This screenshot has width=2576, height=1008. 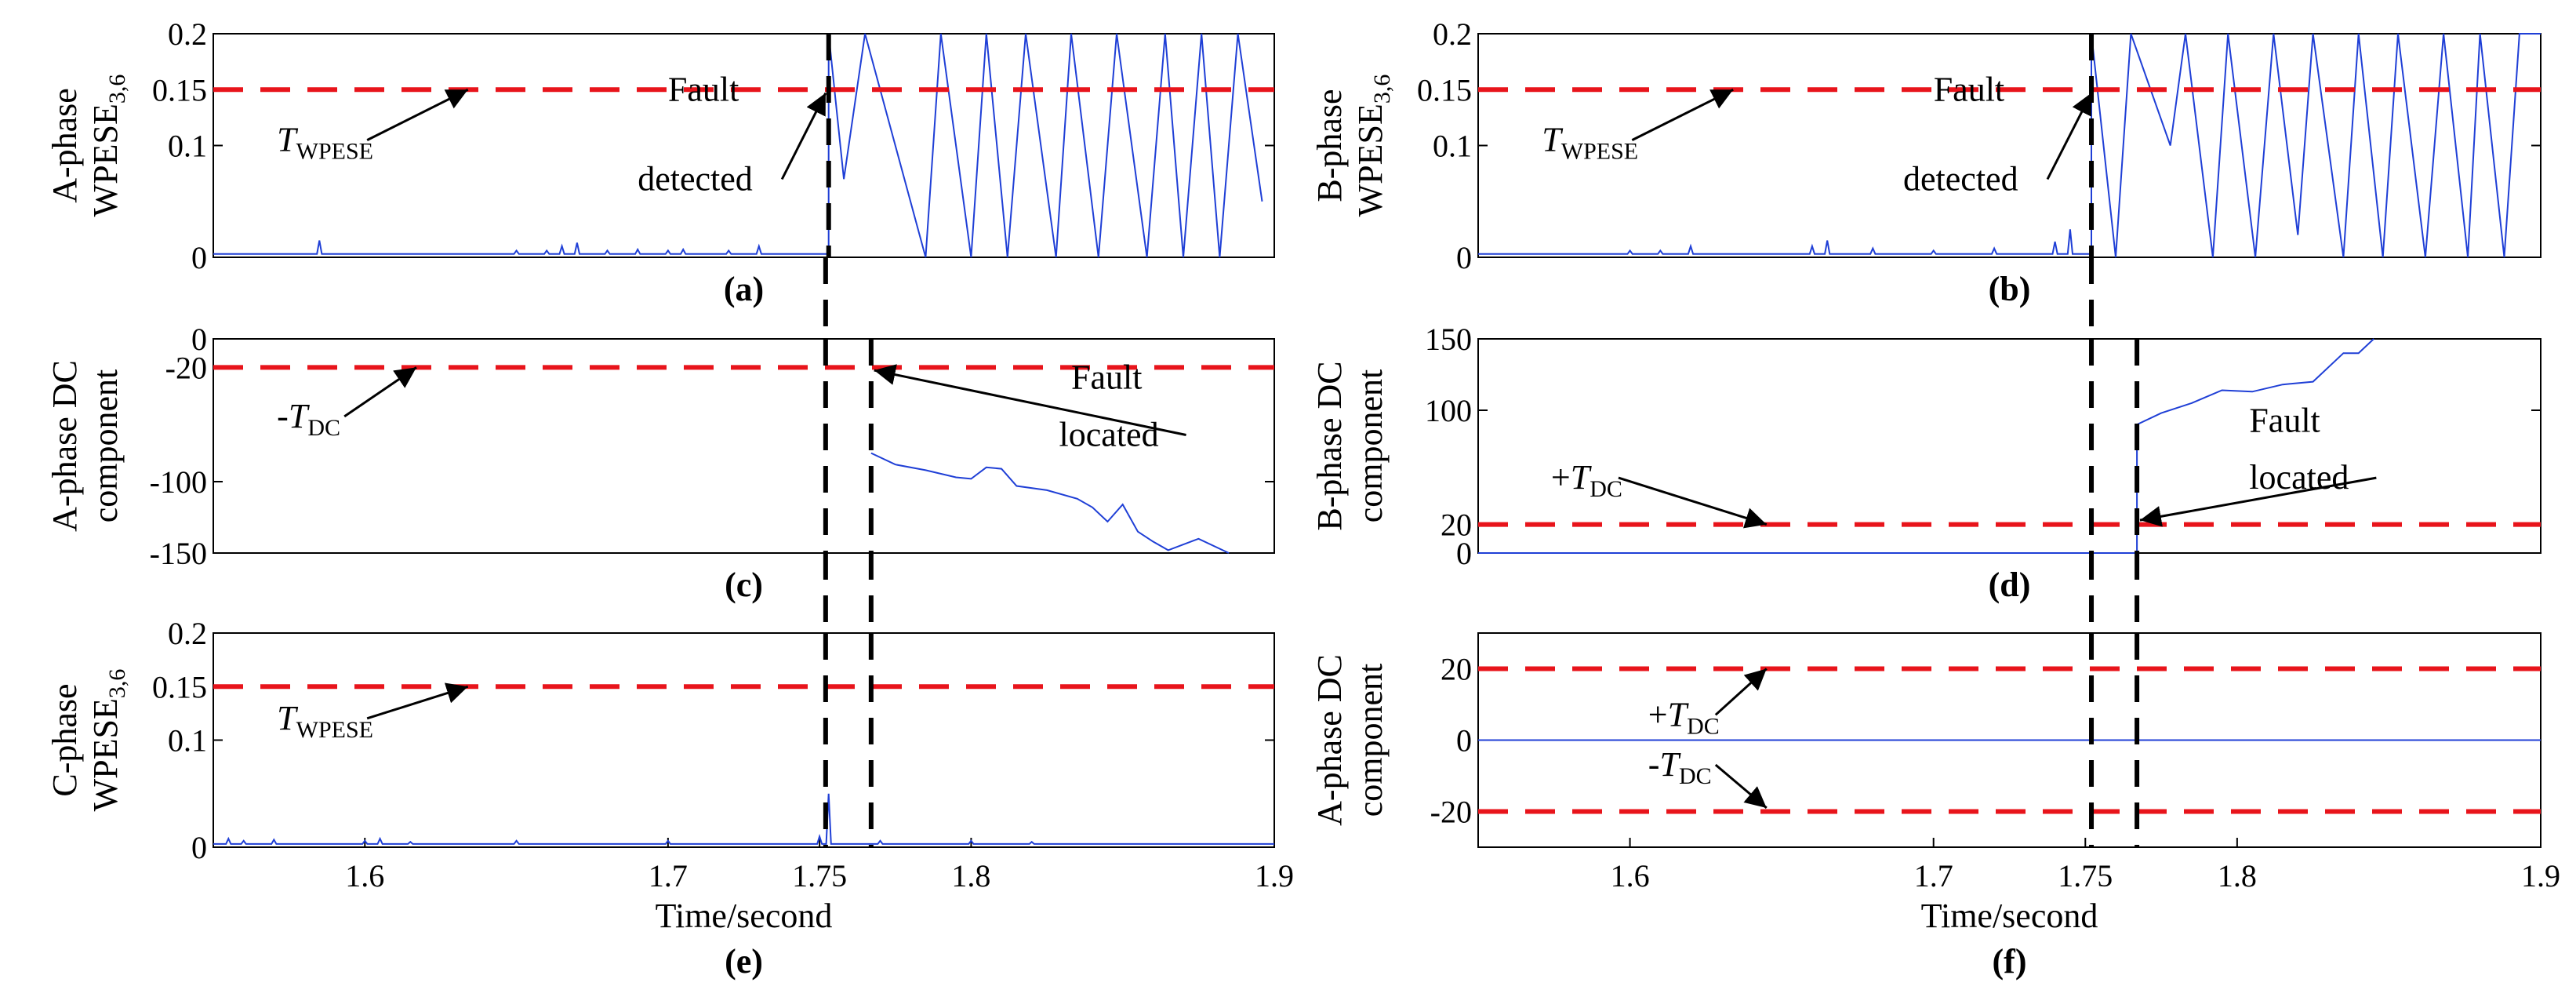 I want to click on y-axis-label: B-phase WPESE3,6, so click(x=1352, y=146).